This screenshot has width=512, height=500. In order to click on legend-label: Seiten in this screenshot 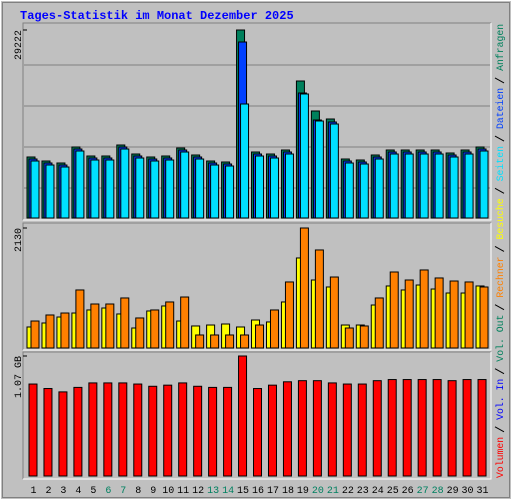, I will do `click(500, 163)`.